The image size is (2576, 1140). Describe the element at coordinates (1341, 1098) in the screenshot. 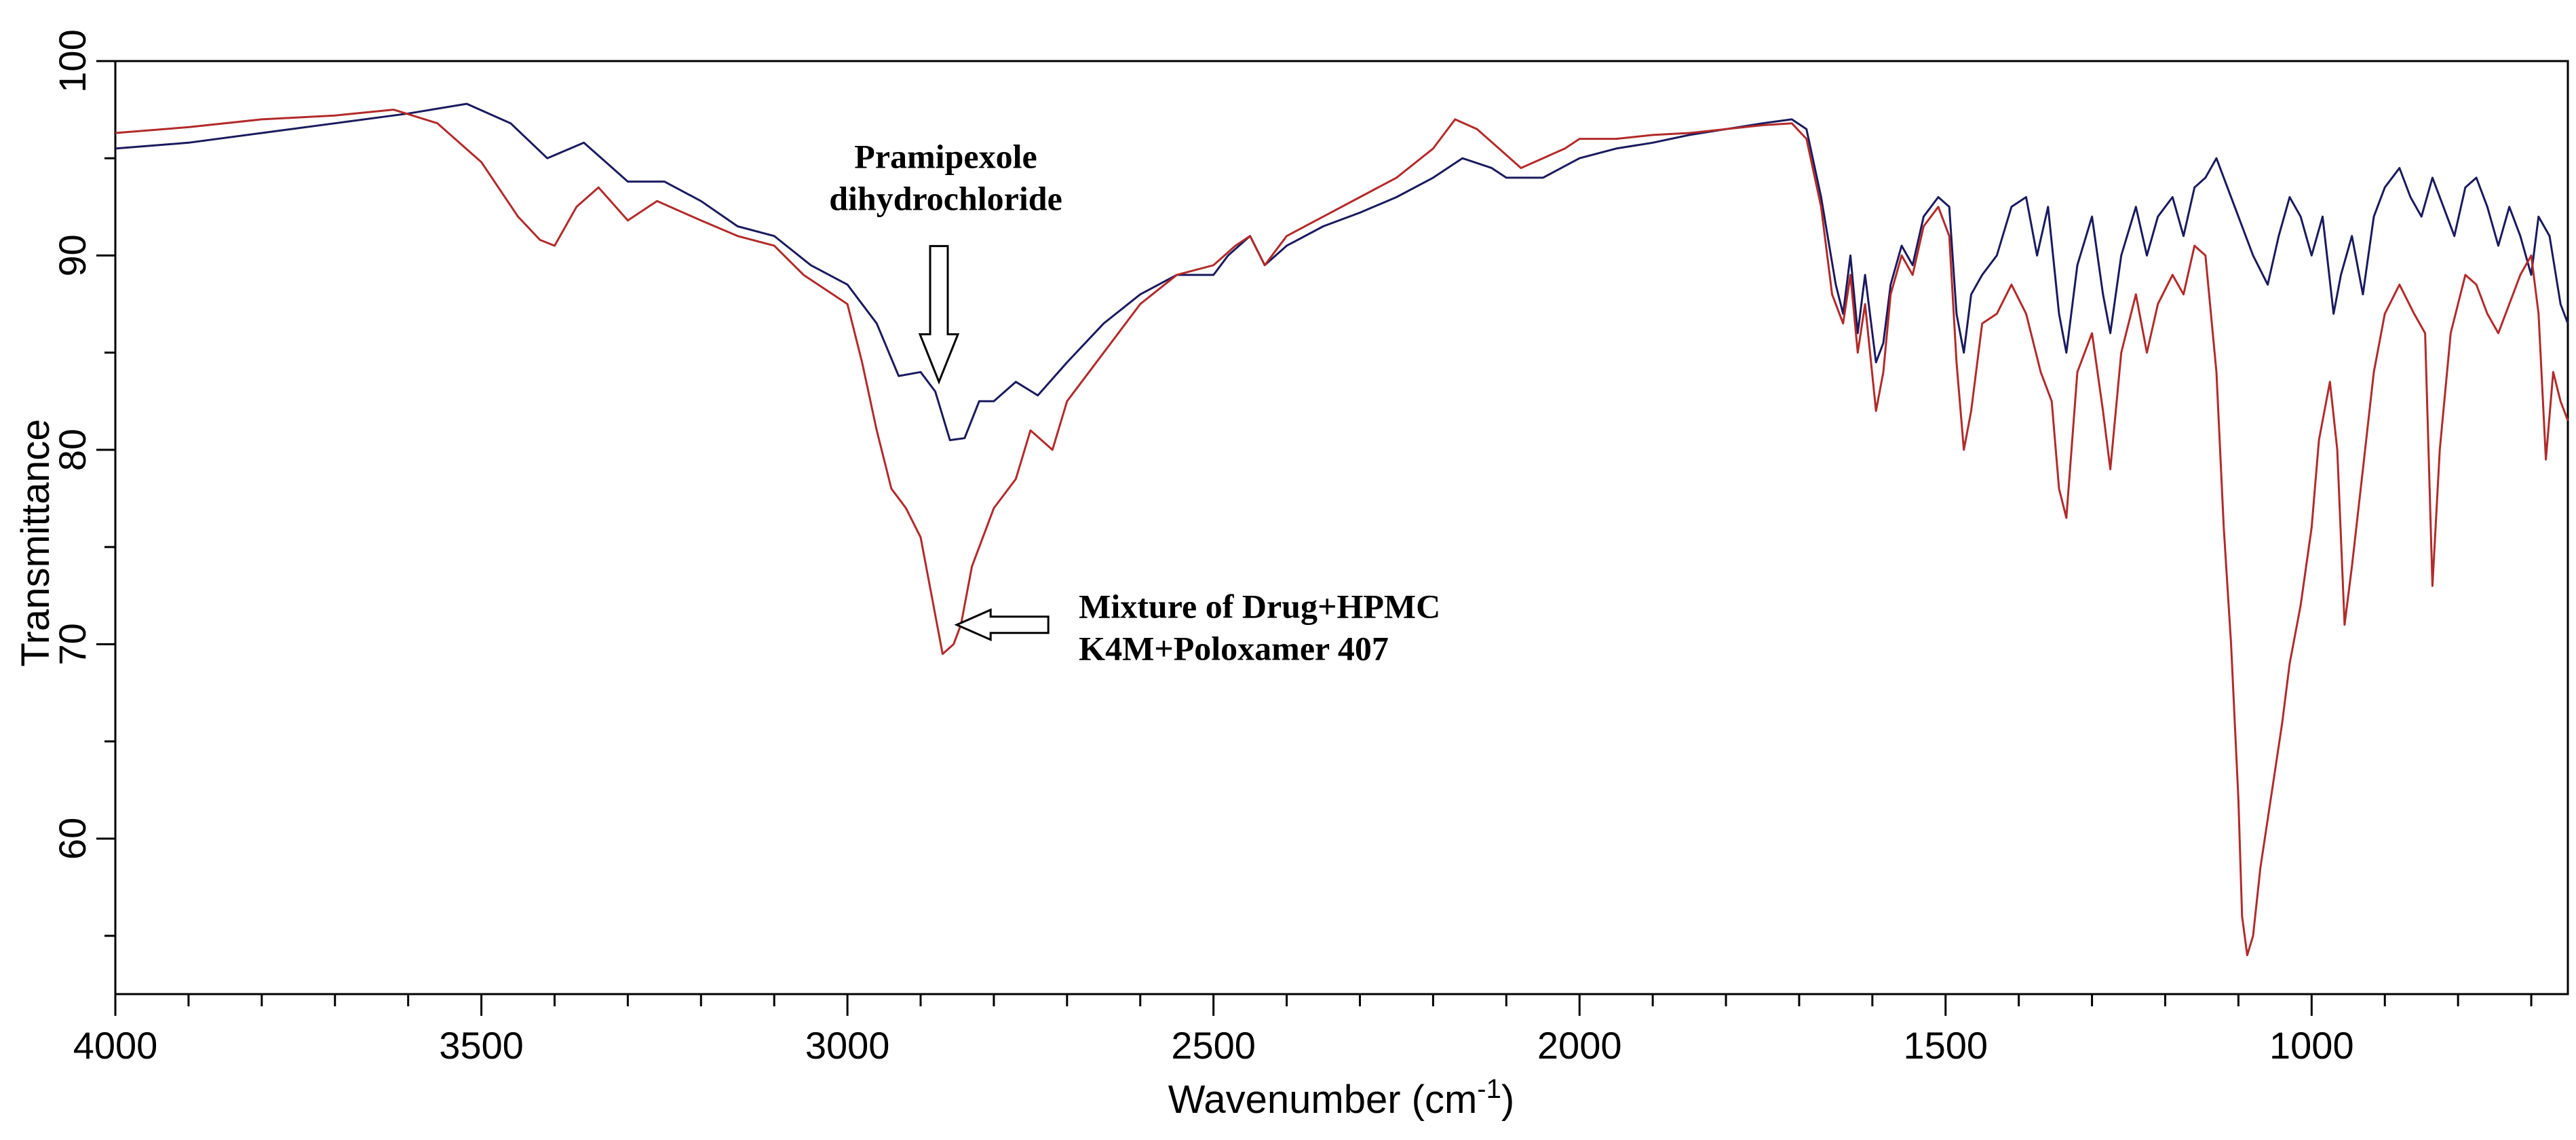

I see `x-axis-title: Wavenumber (cm-1)` at that location.